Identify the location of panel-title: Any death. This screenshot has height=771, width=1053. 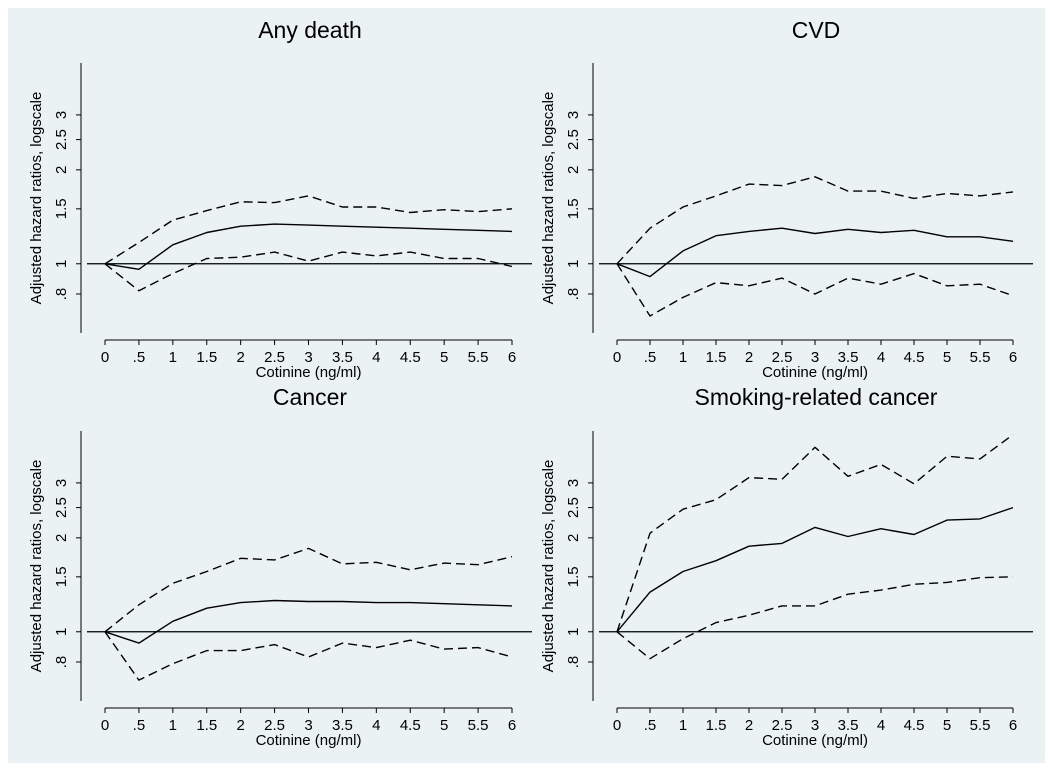
(310, 30).